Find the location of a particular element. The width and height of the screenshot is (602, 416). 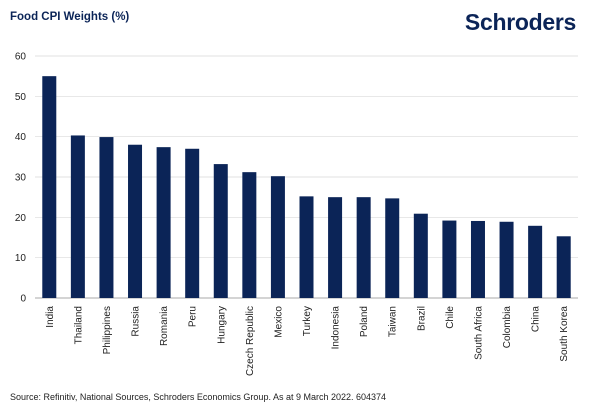

bar-turkey is located at coordinates (306, 247).